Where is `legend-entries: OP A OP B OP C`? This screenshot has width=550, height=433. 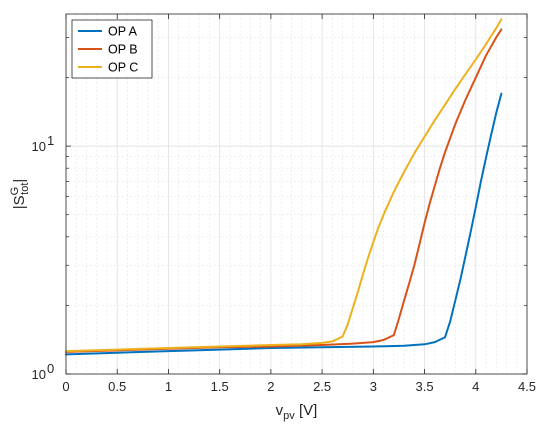
legend-entries: OP A OP B OP C is located at coordinates (108, 50).